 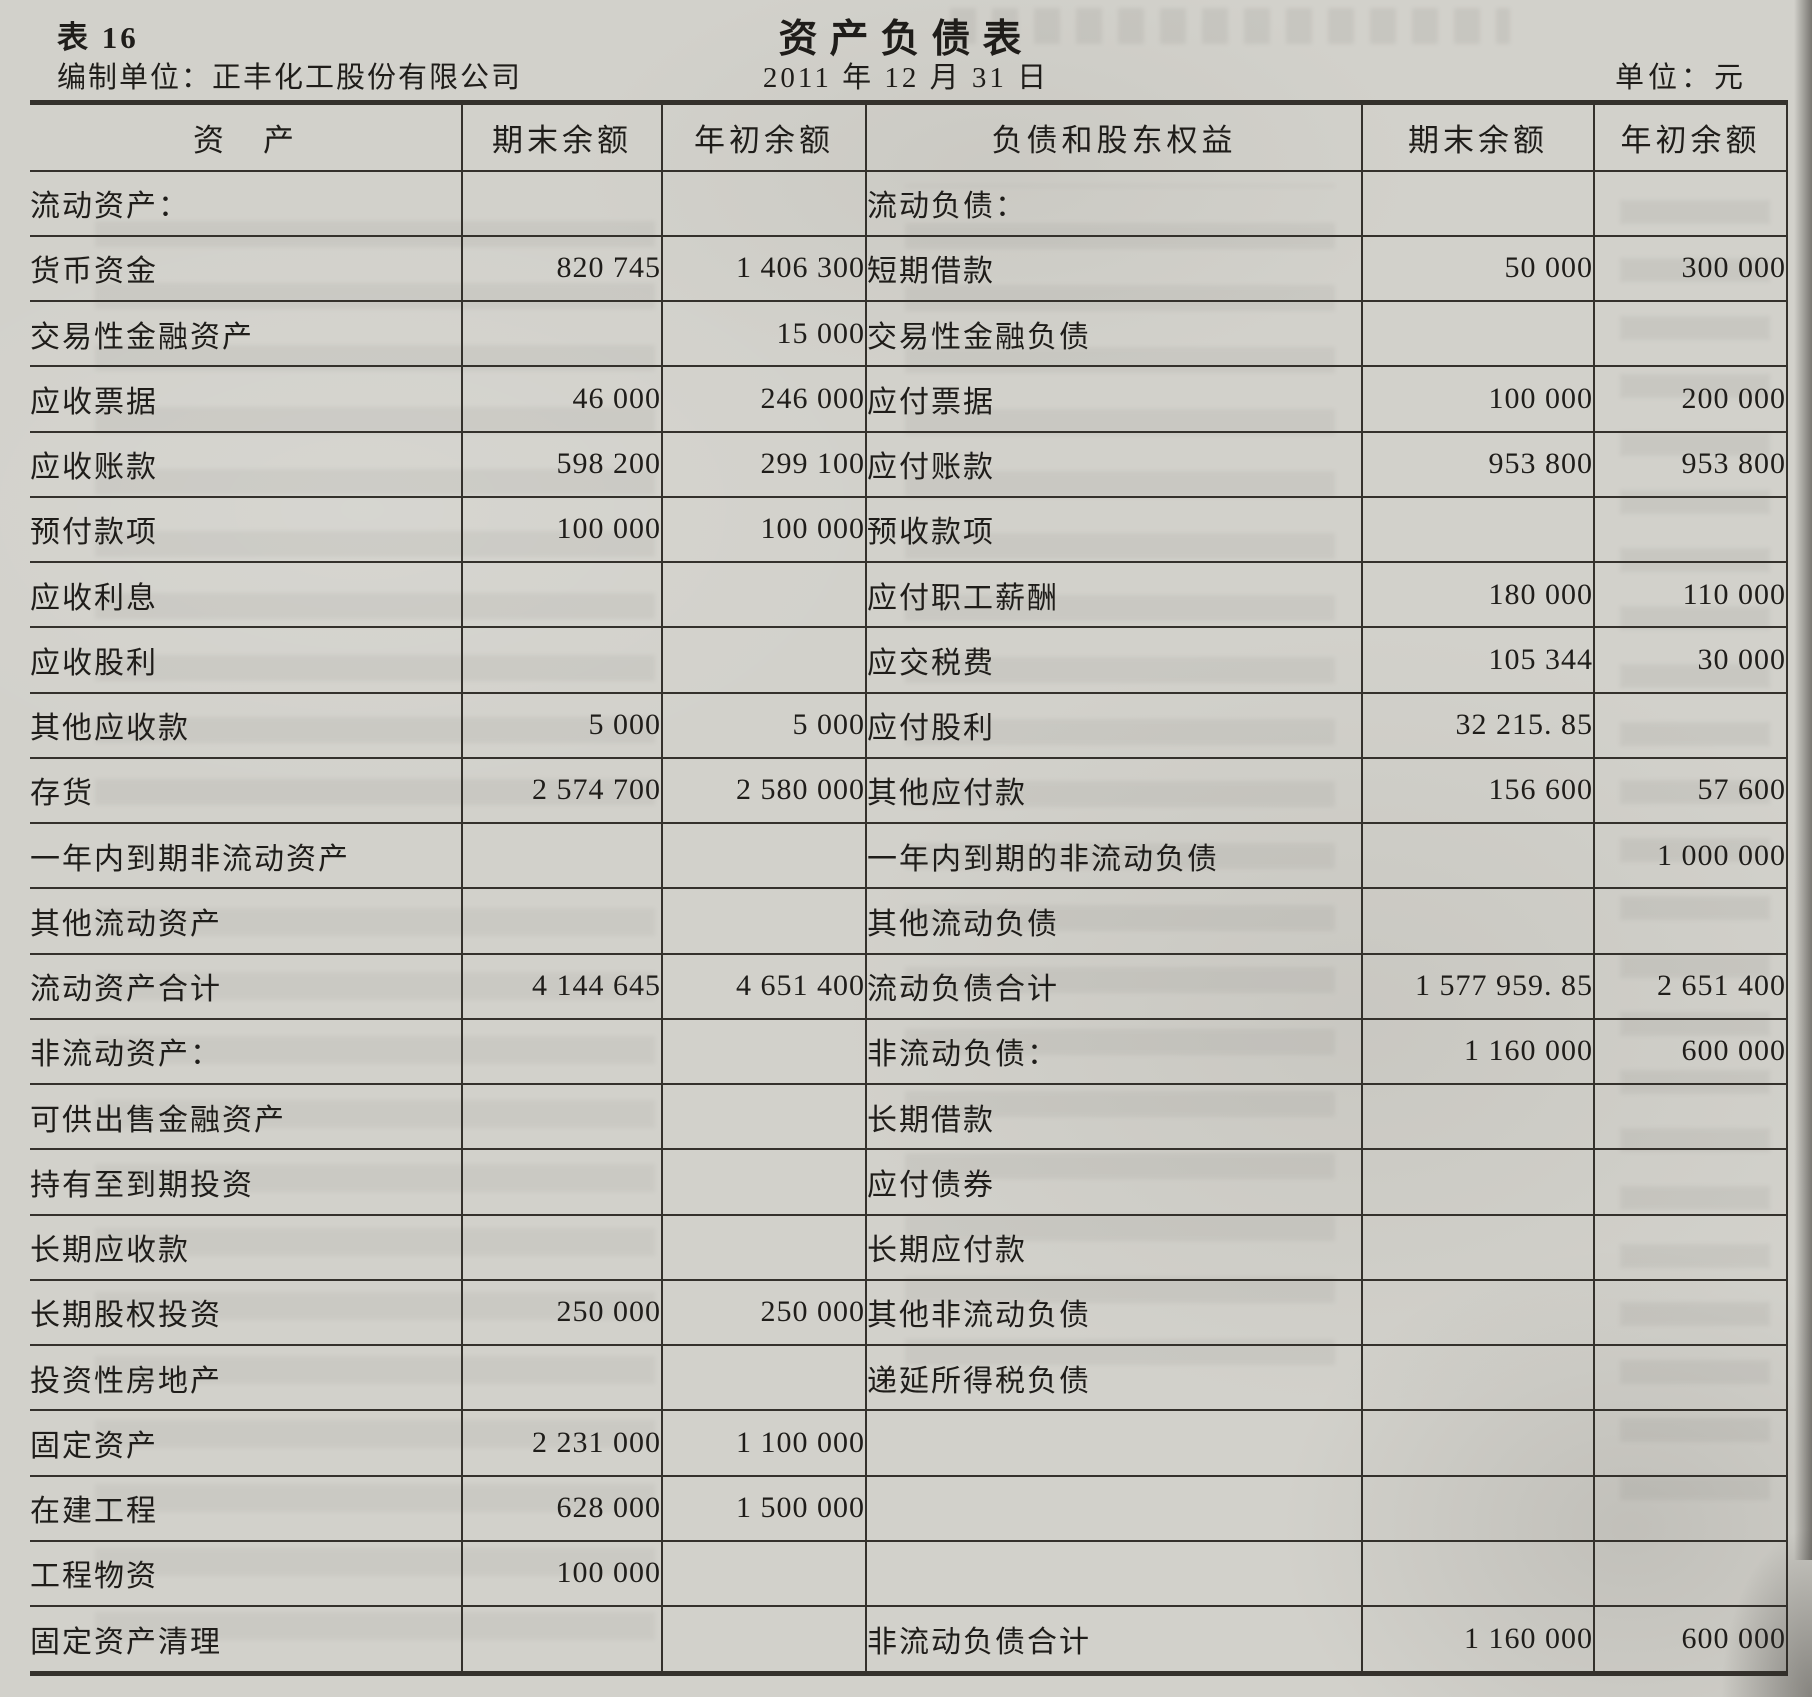 I want to click on account-label: 长期应付款, so click(x=1114, y=1247).